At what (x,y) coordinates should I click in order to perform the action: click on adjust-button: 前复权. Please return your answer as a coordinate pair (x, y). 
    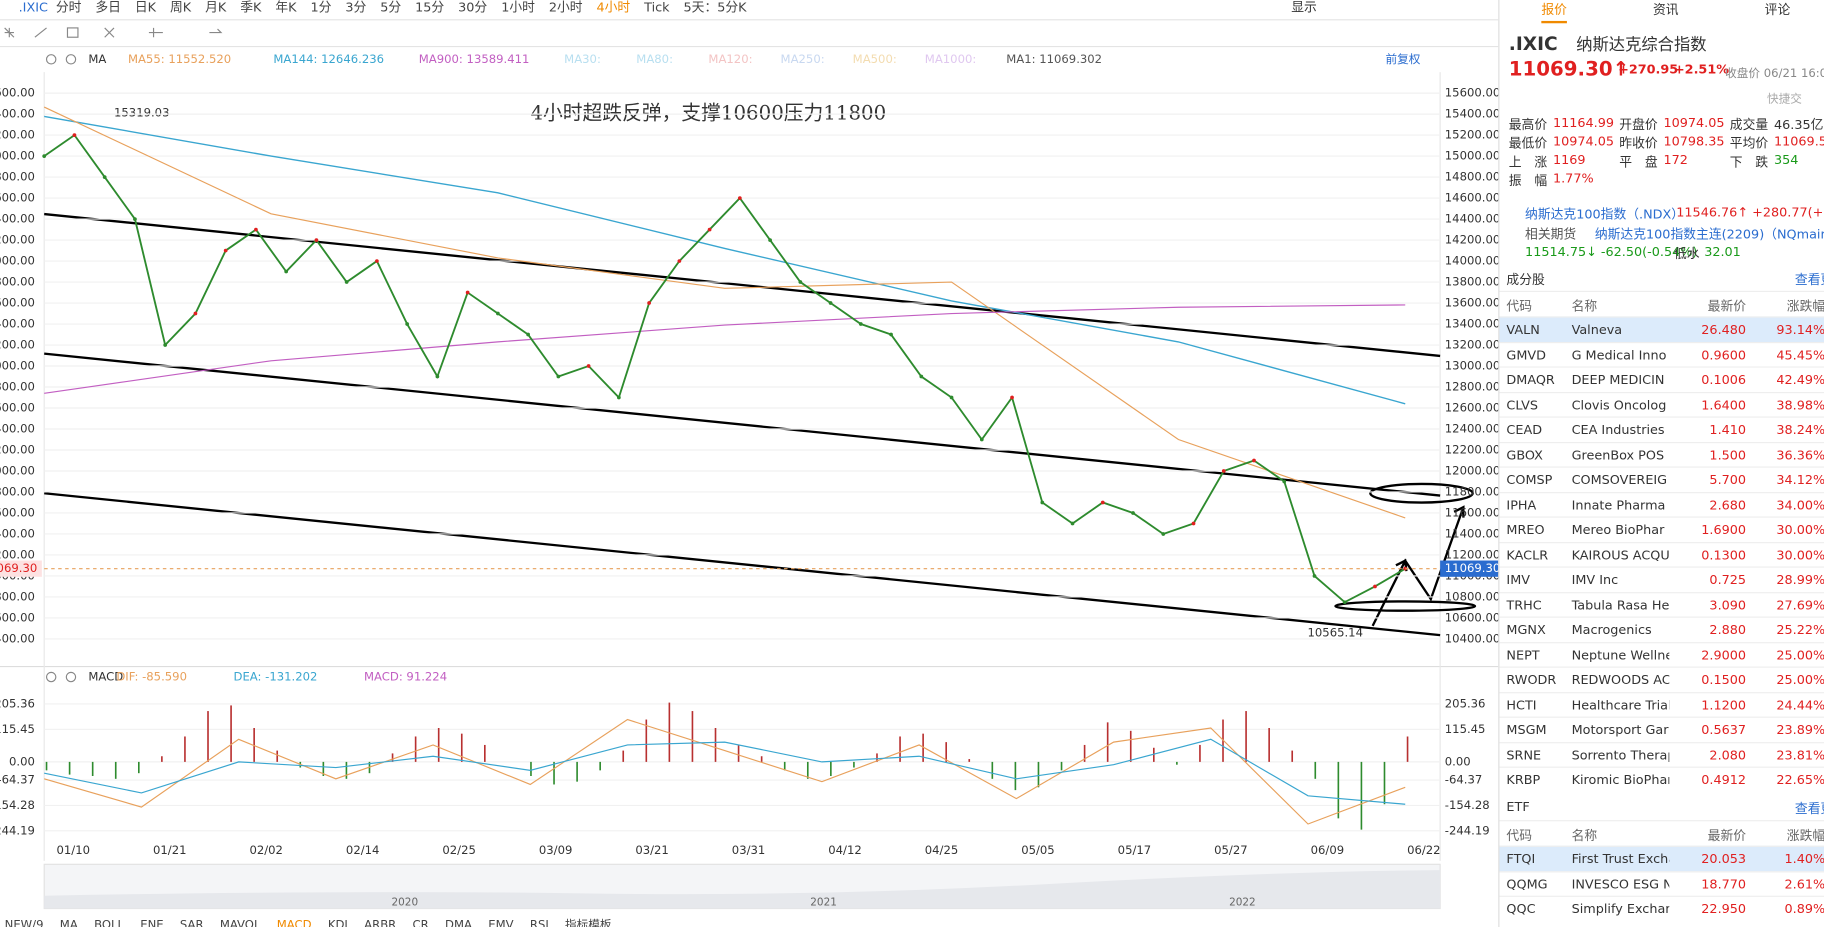
    Looking at the image, I should click on (1402, 59).